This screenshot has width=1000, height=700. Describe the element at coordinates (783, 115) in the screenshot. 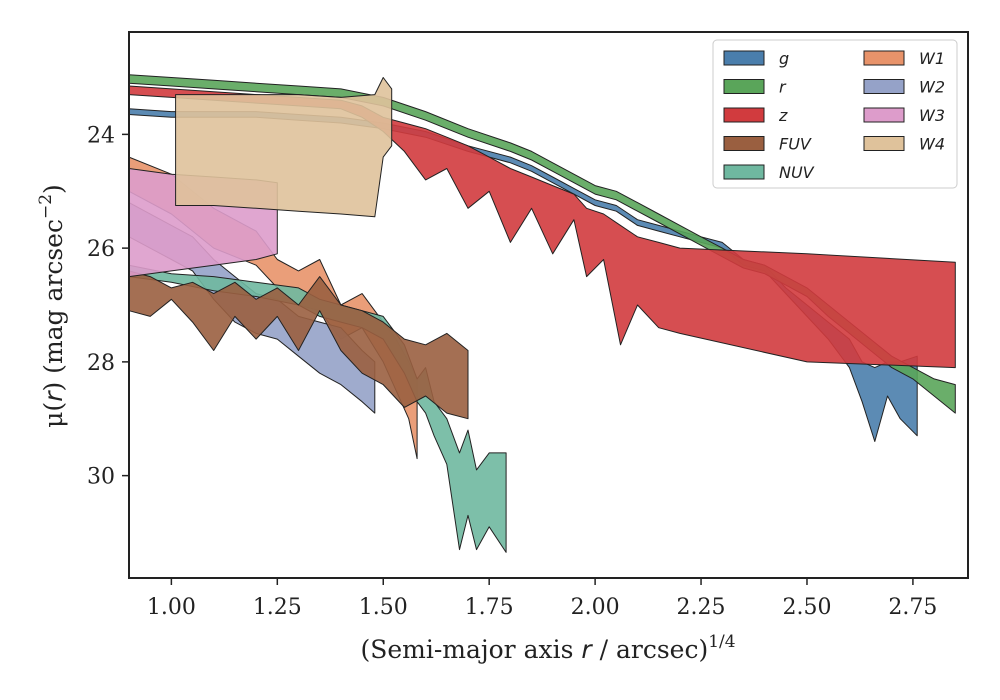

I see `legend-label: z` at that location.